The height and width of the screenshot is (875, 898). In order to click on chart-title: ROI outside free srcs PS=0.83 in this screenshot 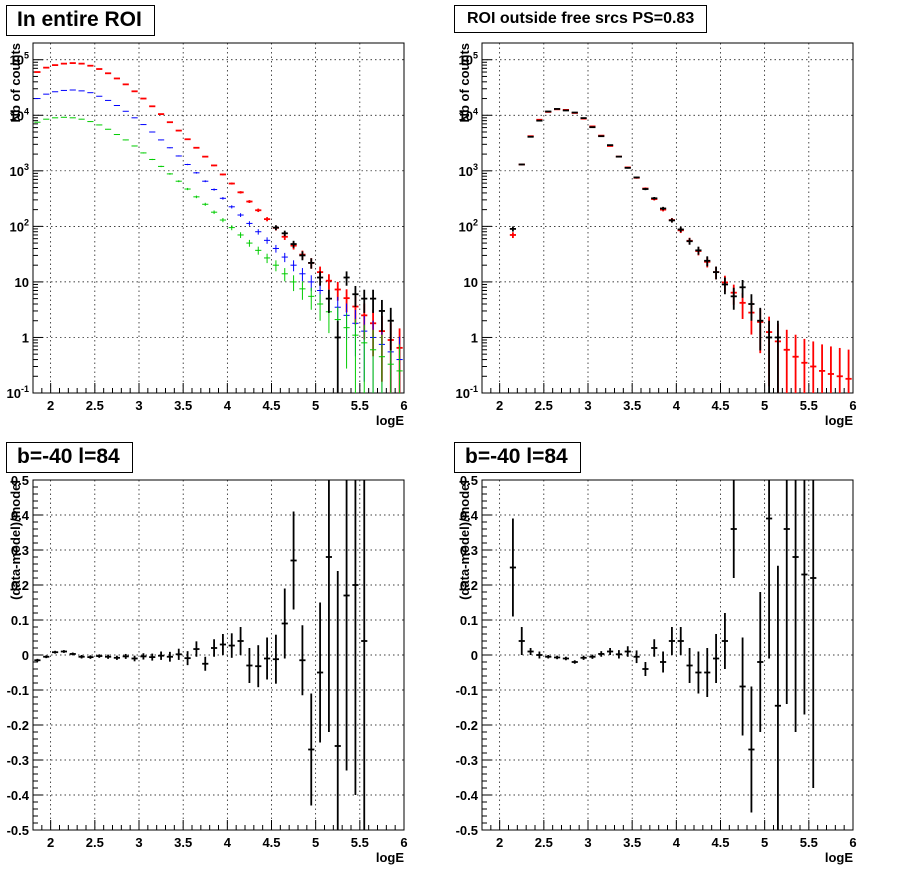, I will do `click(581, 19)`.